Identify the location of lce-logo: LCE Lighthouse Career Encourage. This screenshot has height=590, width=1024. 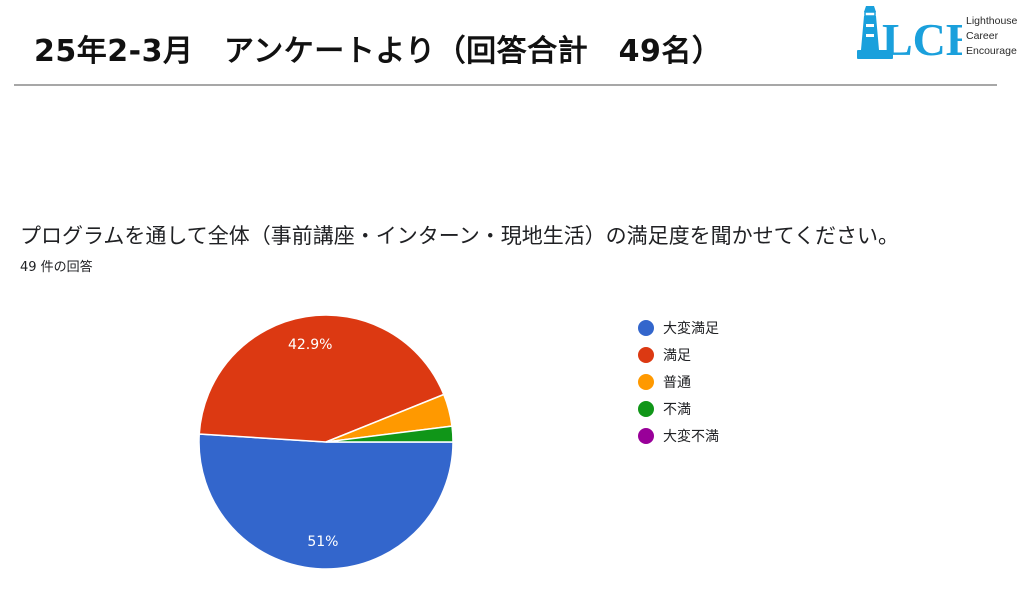
(938, 32).